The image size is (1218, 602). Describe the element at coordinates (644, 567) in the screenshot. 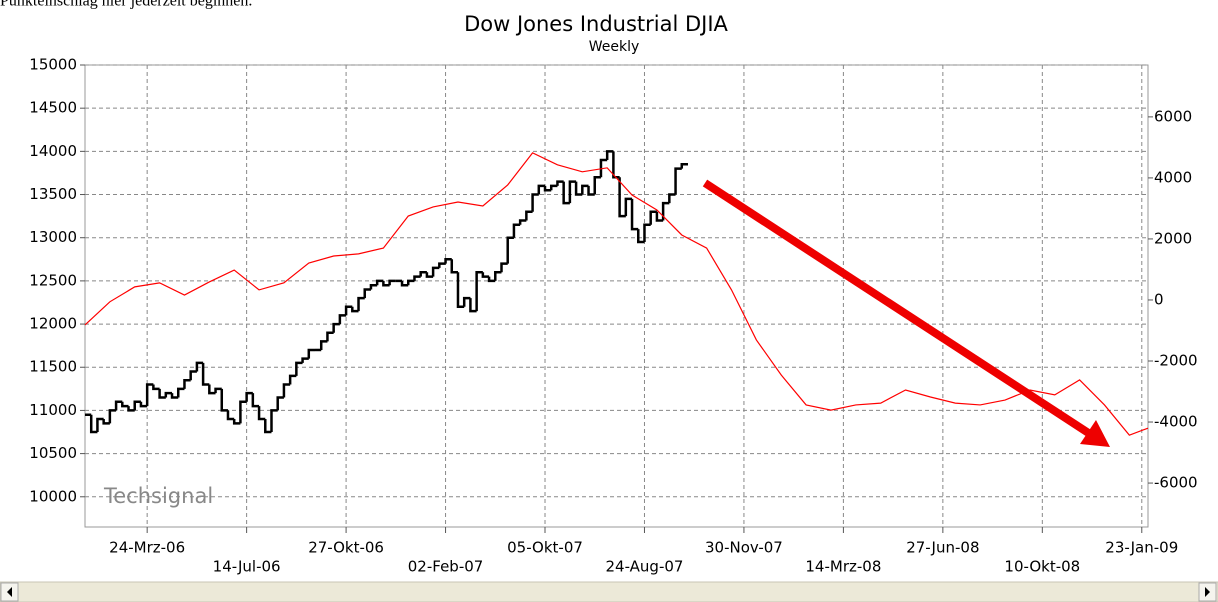

I see `x-tick-label: 24-Aug-07` at that location.